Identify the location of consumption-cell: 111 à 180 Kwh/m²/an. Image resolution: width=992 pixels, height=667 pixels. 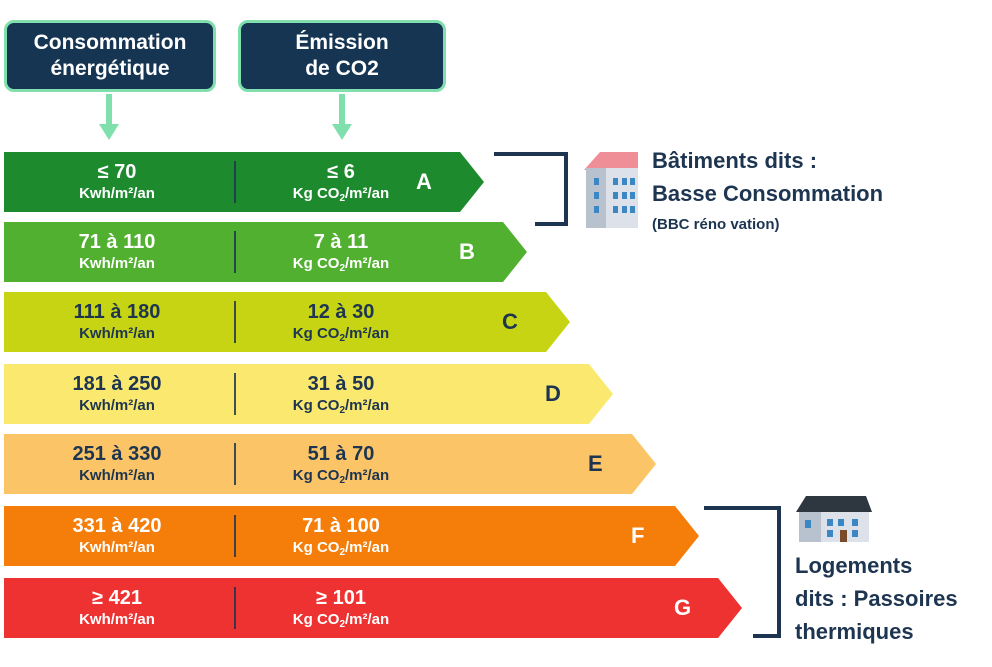
(117, 322).